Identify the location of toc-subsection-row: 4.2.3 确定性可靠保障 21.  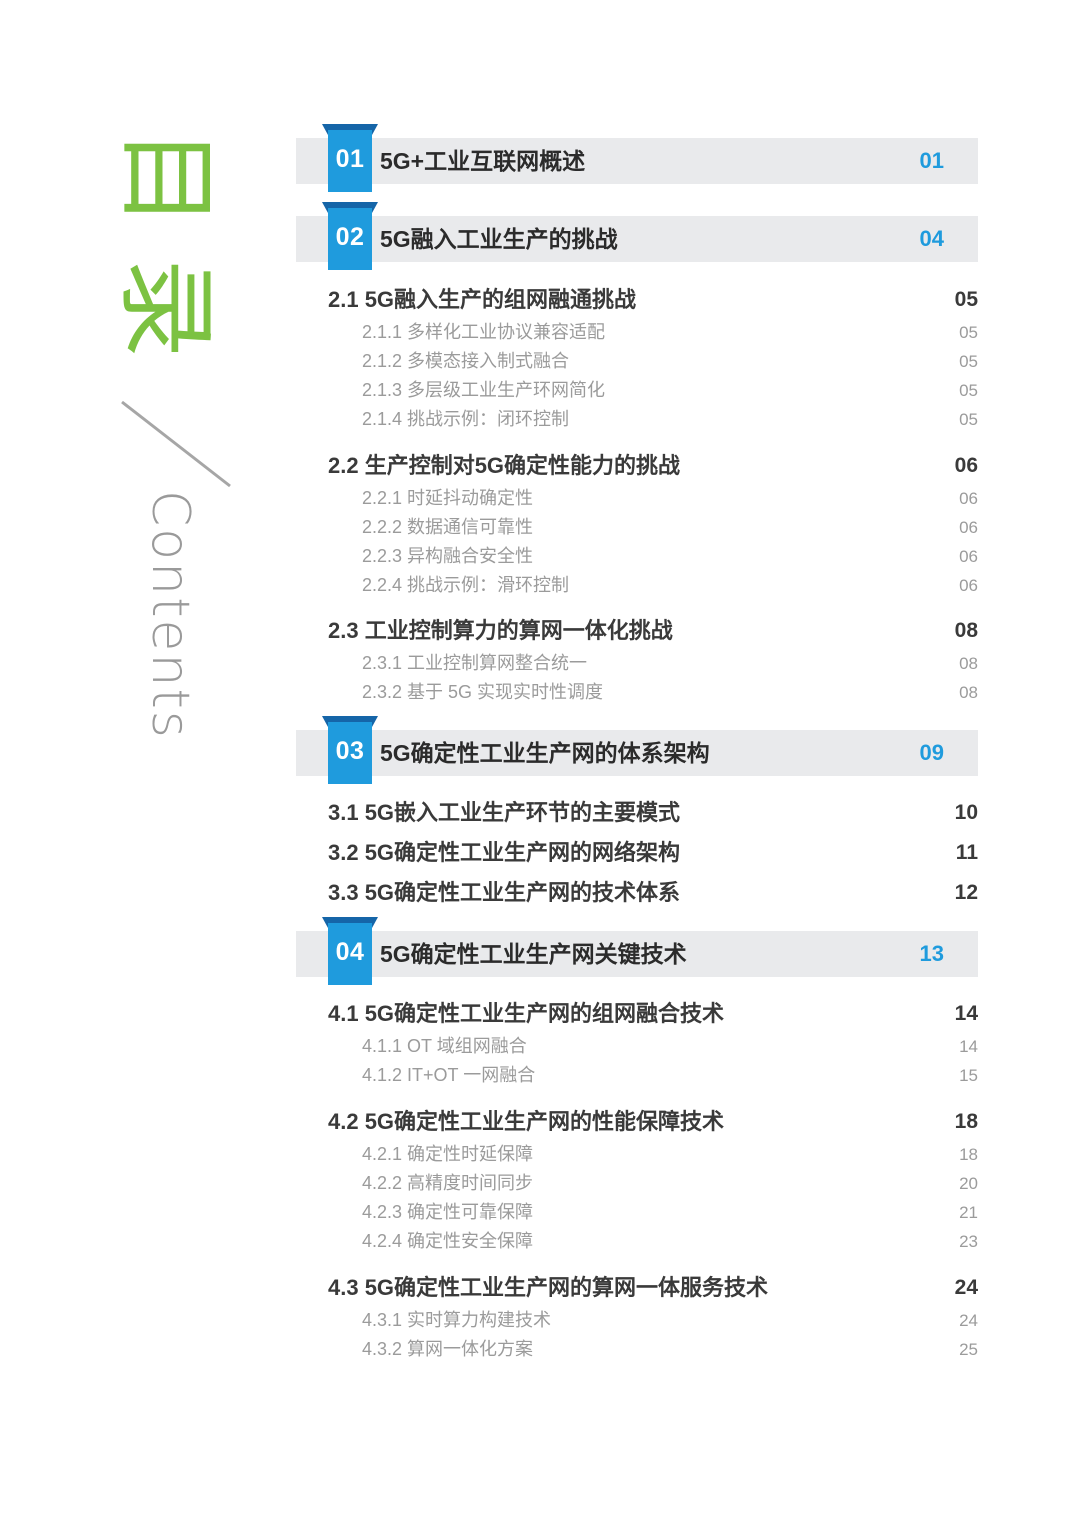
(670, 1212).